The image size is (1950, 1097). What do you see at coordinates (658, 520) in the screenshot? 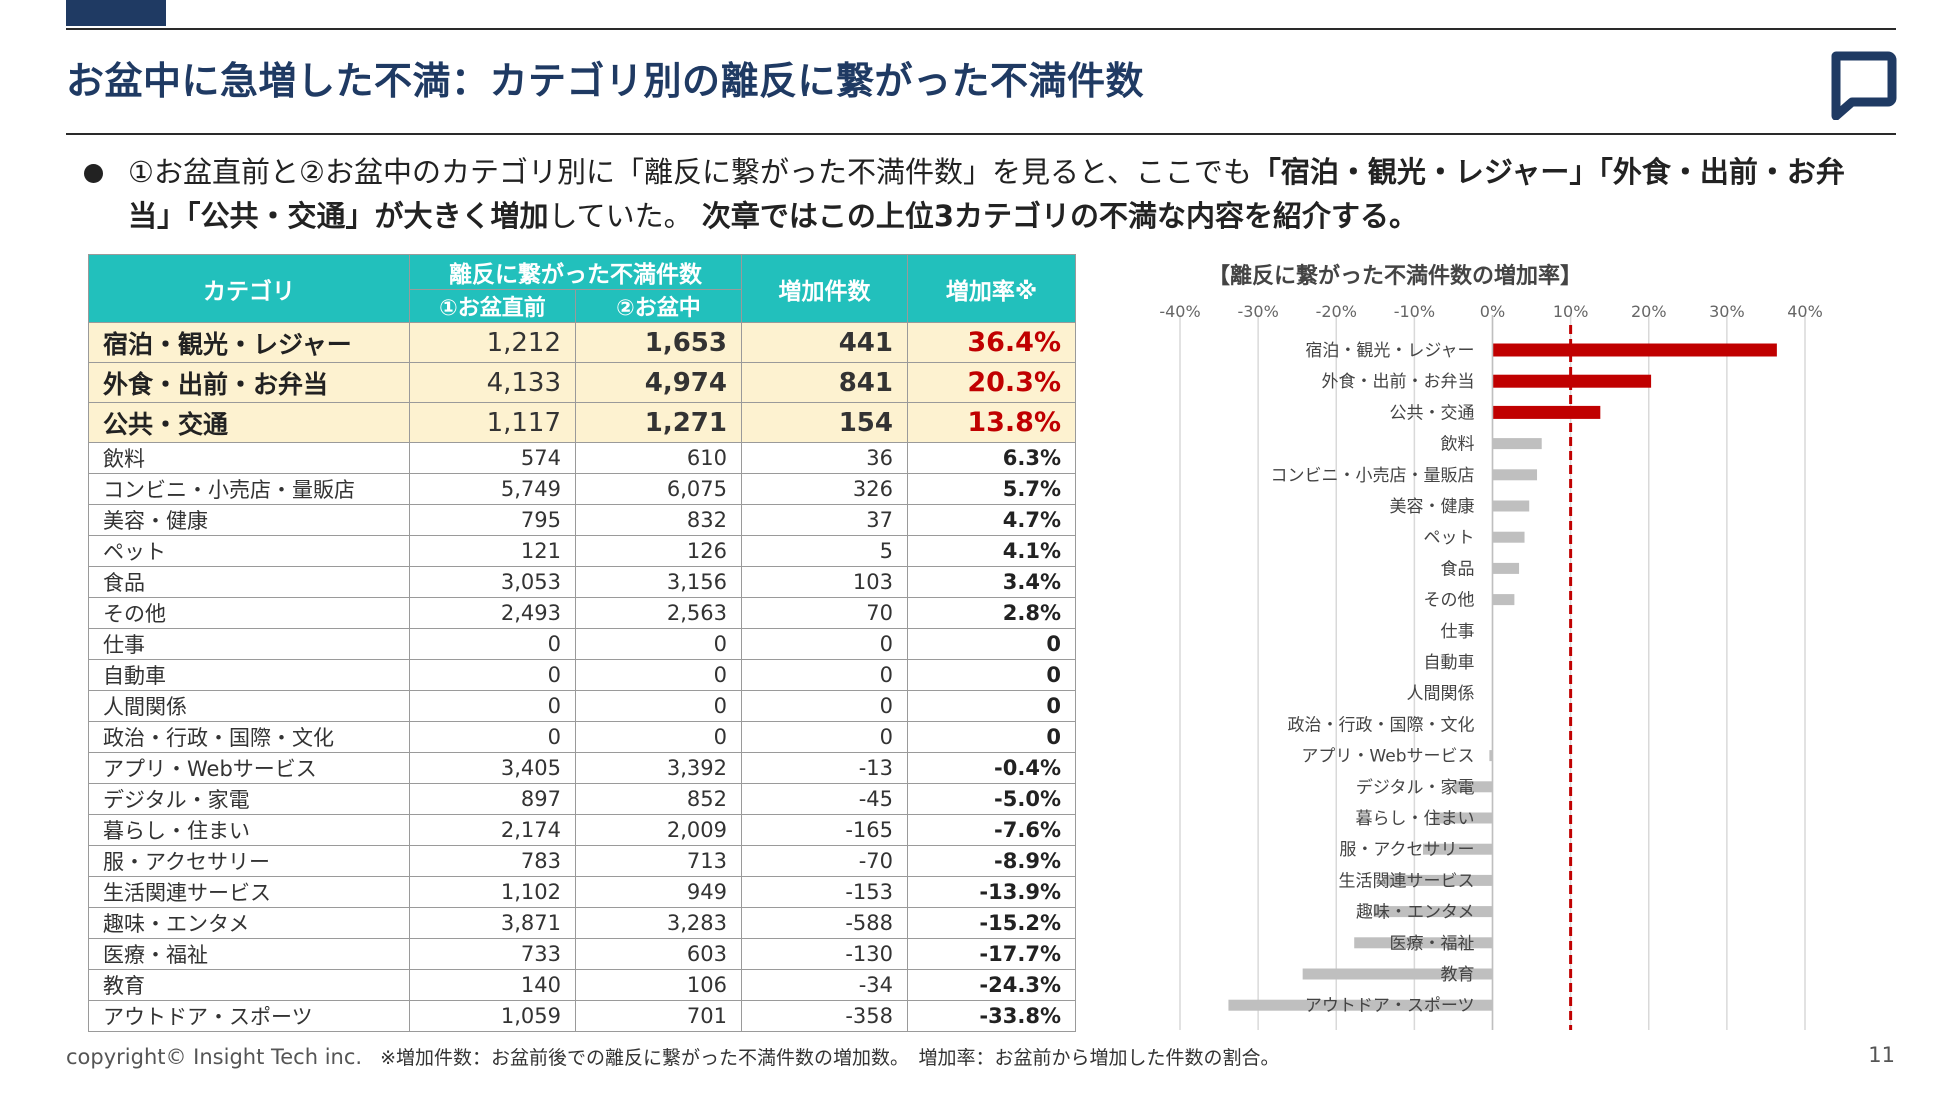
I see `row-after: 832` at bounding box center [658, 520].